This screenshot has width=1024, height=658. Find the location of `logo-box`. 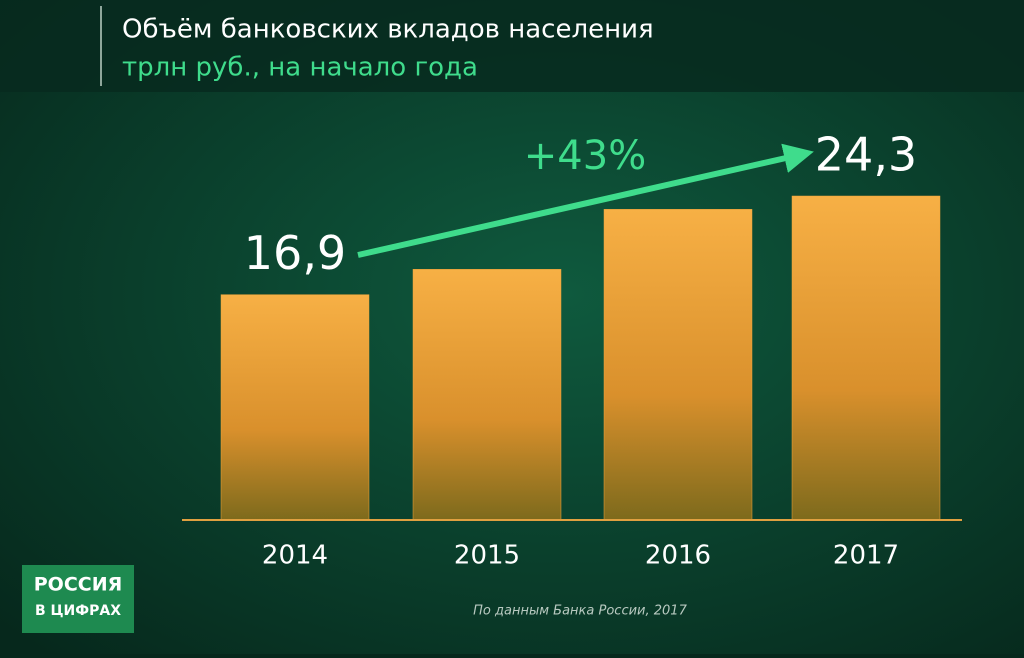

logo-box is located at coordinates (78, 599).